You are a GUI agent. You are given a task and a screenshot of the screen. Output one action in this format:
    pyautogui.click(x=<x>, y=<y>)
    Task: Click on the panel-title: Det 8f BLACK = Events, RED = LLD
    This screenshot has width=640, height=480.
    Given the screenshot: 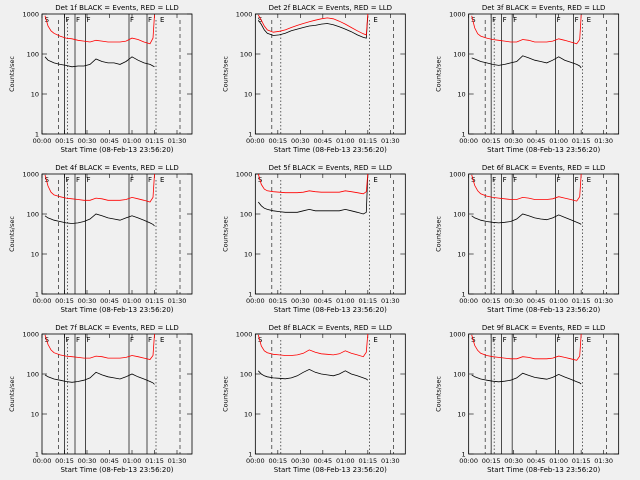 What is the action you would take?
    pyautogui.click(x=330, y=328)
    